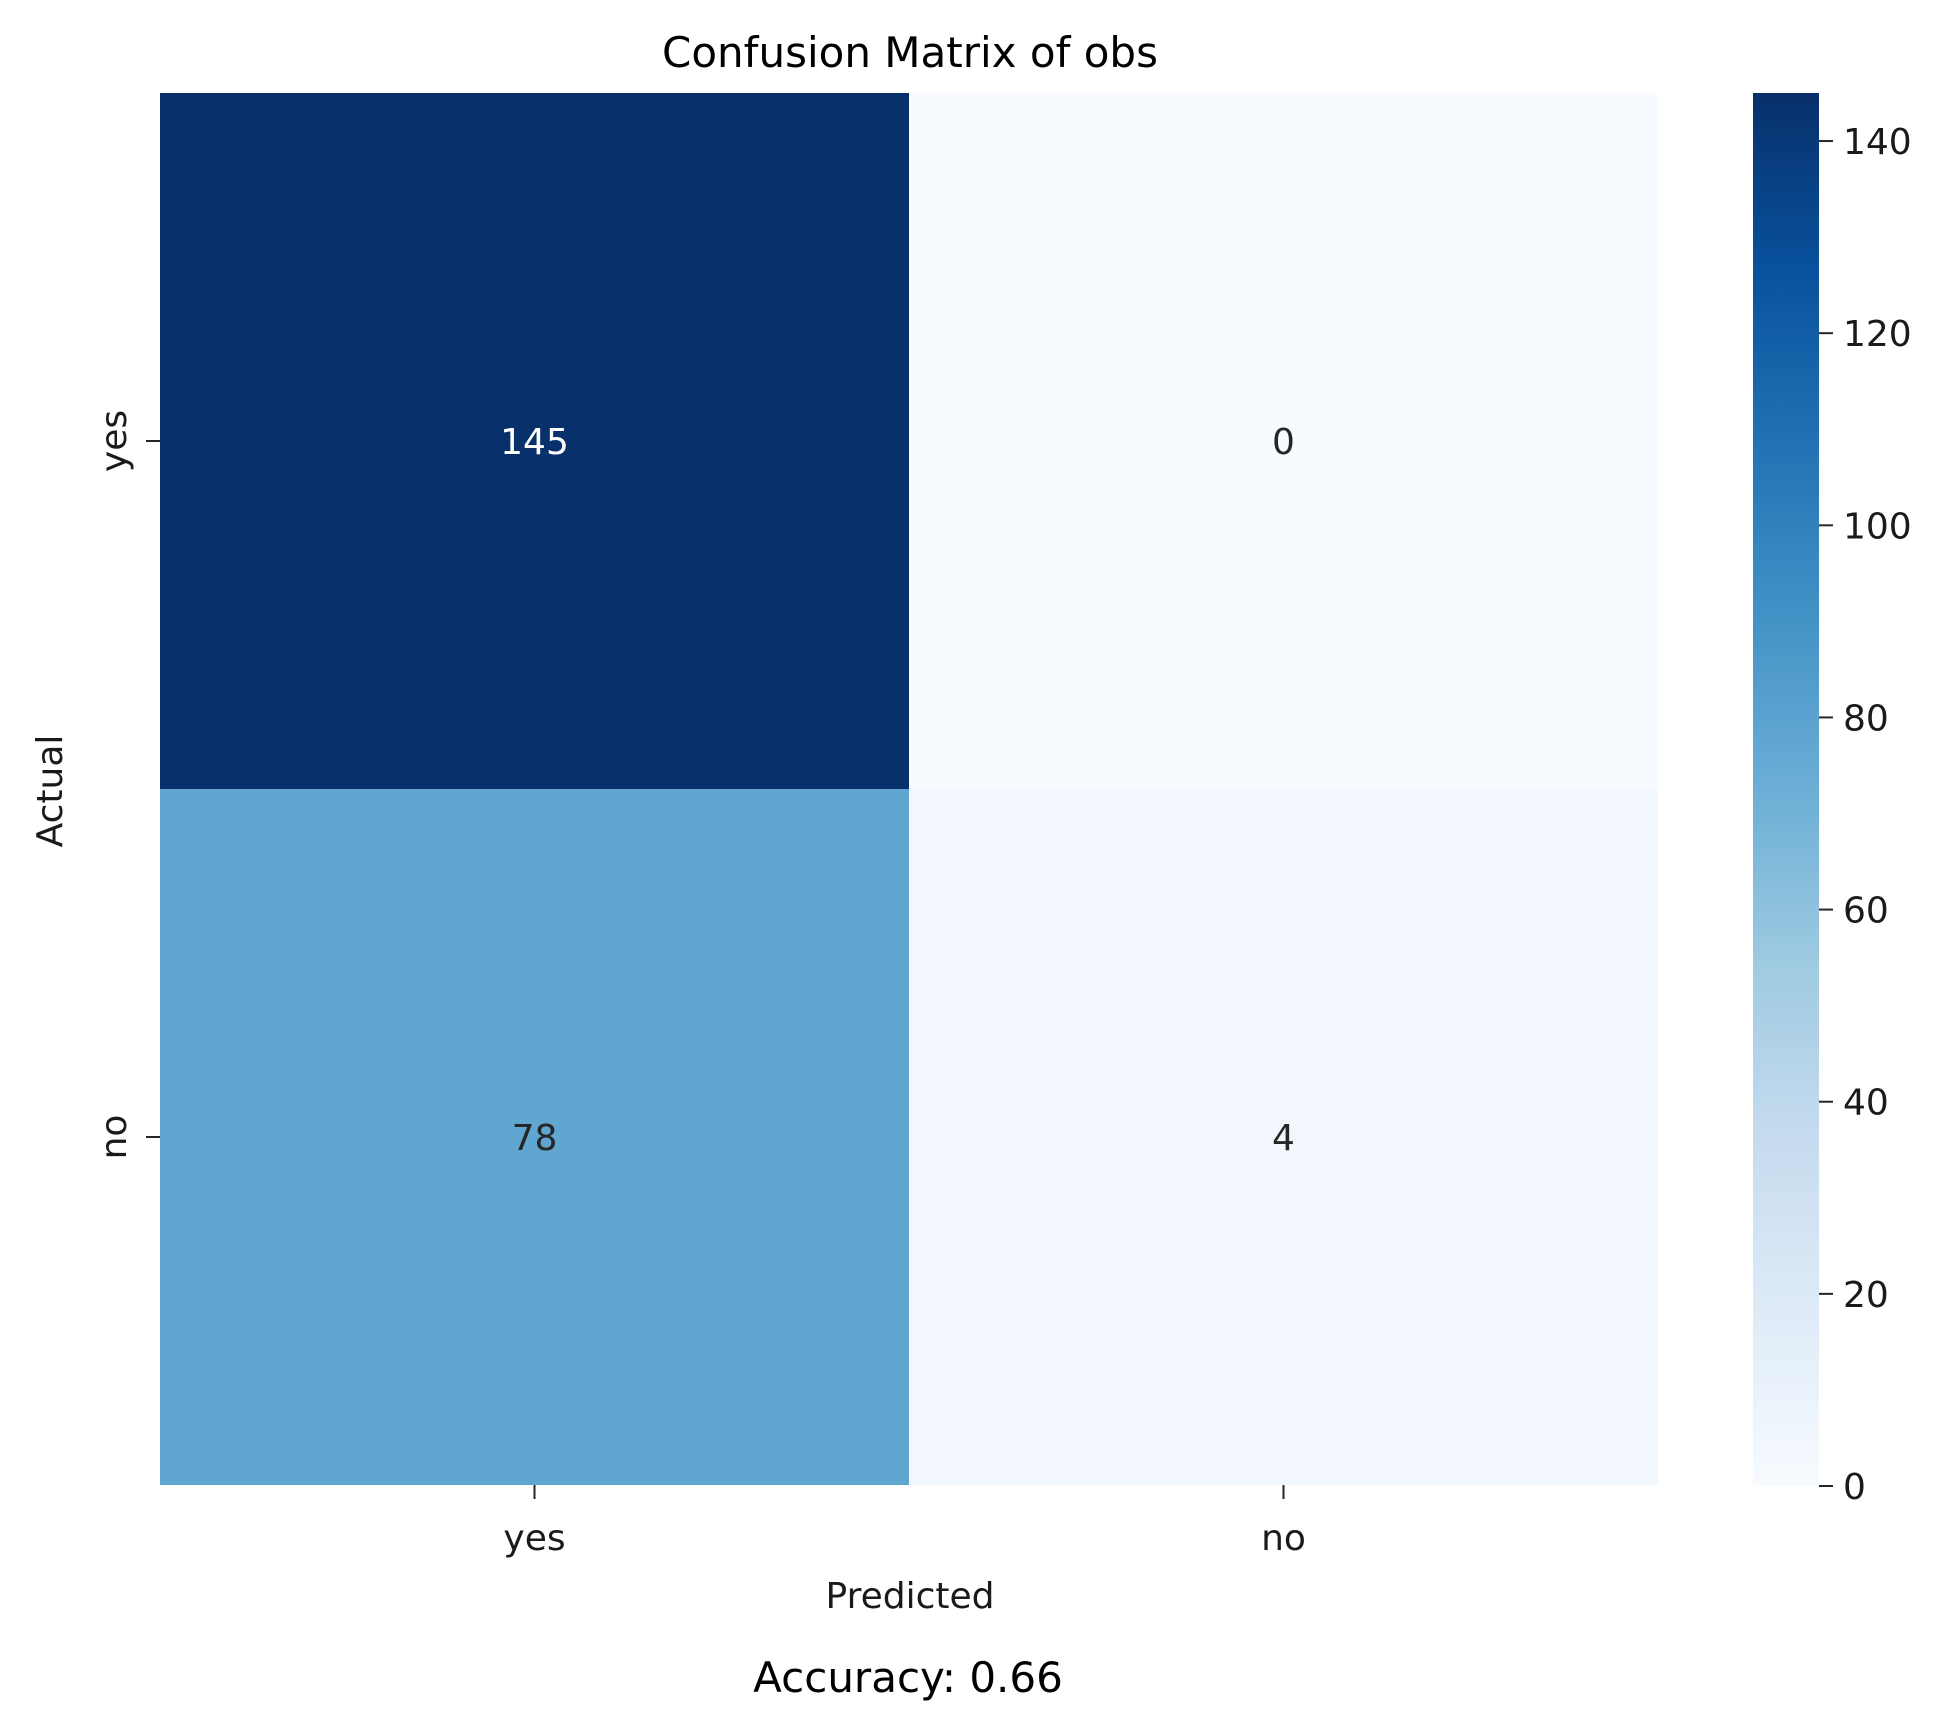 The height and width of the screenshot is (1726, 1948). Describe the element at coordinates (1865, 815) in the screenshot. I see `colorbar-ticks: 0 20 40 60 80 100 120 140` at that location.